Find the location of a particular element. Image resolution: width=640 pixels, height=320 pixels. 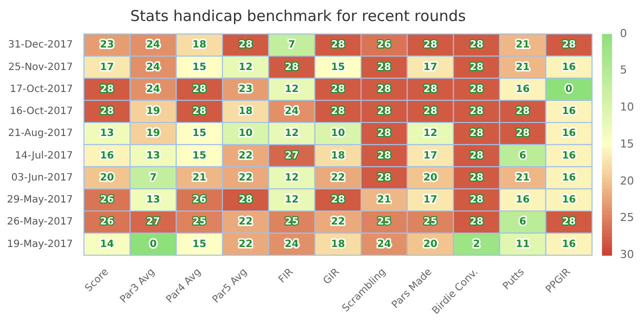

y-tick-label: 16-Oct-2017 is located at coordinates (41, 112).